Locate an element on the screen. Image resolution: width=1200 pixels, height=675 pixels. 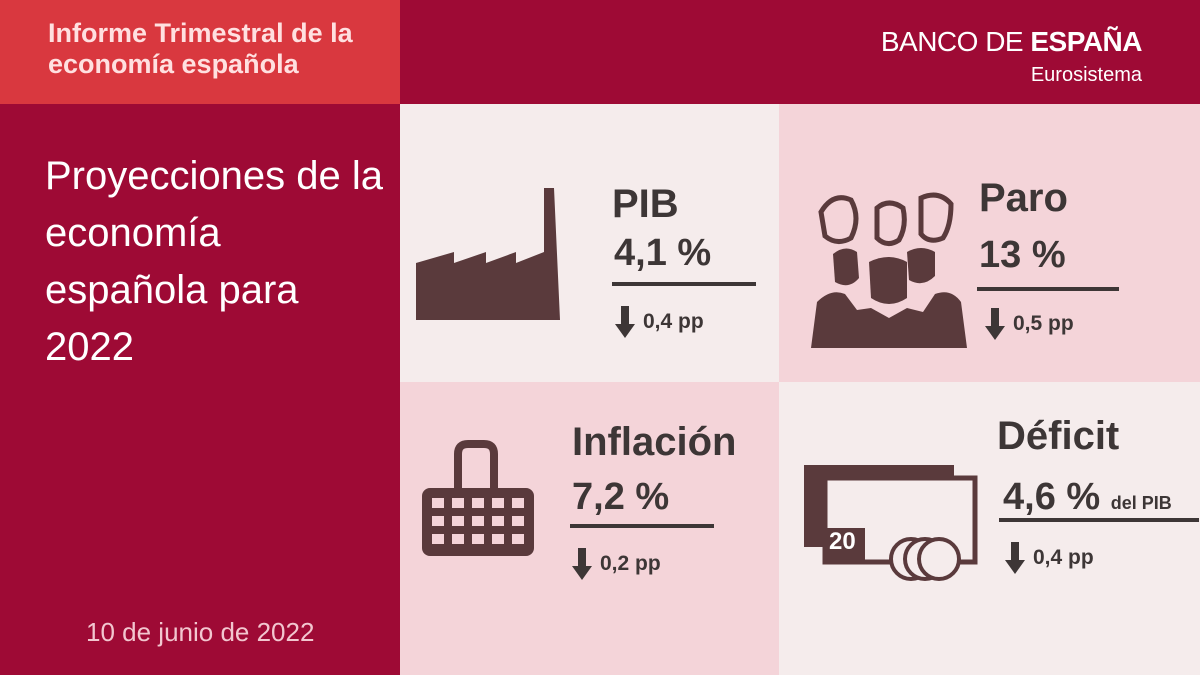
panel-inflacion: Inflación 7,2 % 0,2 pp is located at coordinates (589, 528).